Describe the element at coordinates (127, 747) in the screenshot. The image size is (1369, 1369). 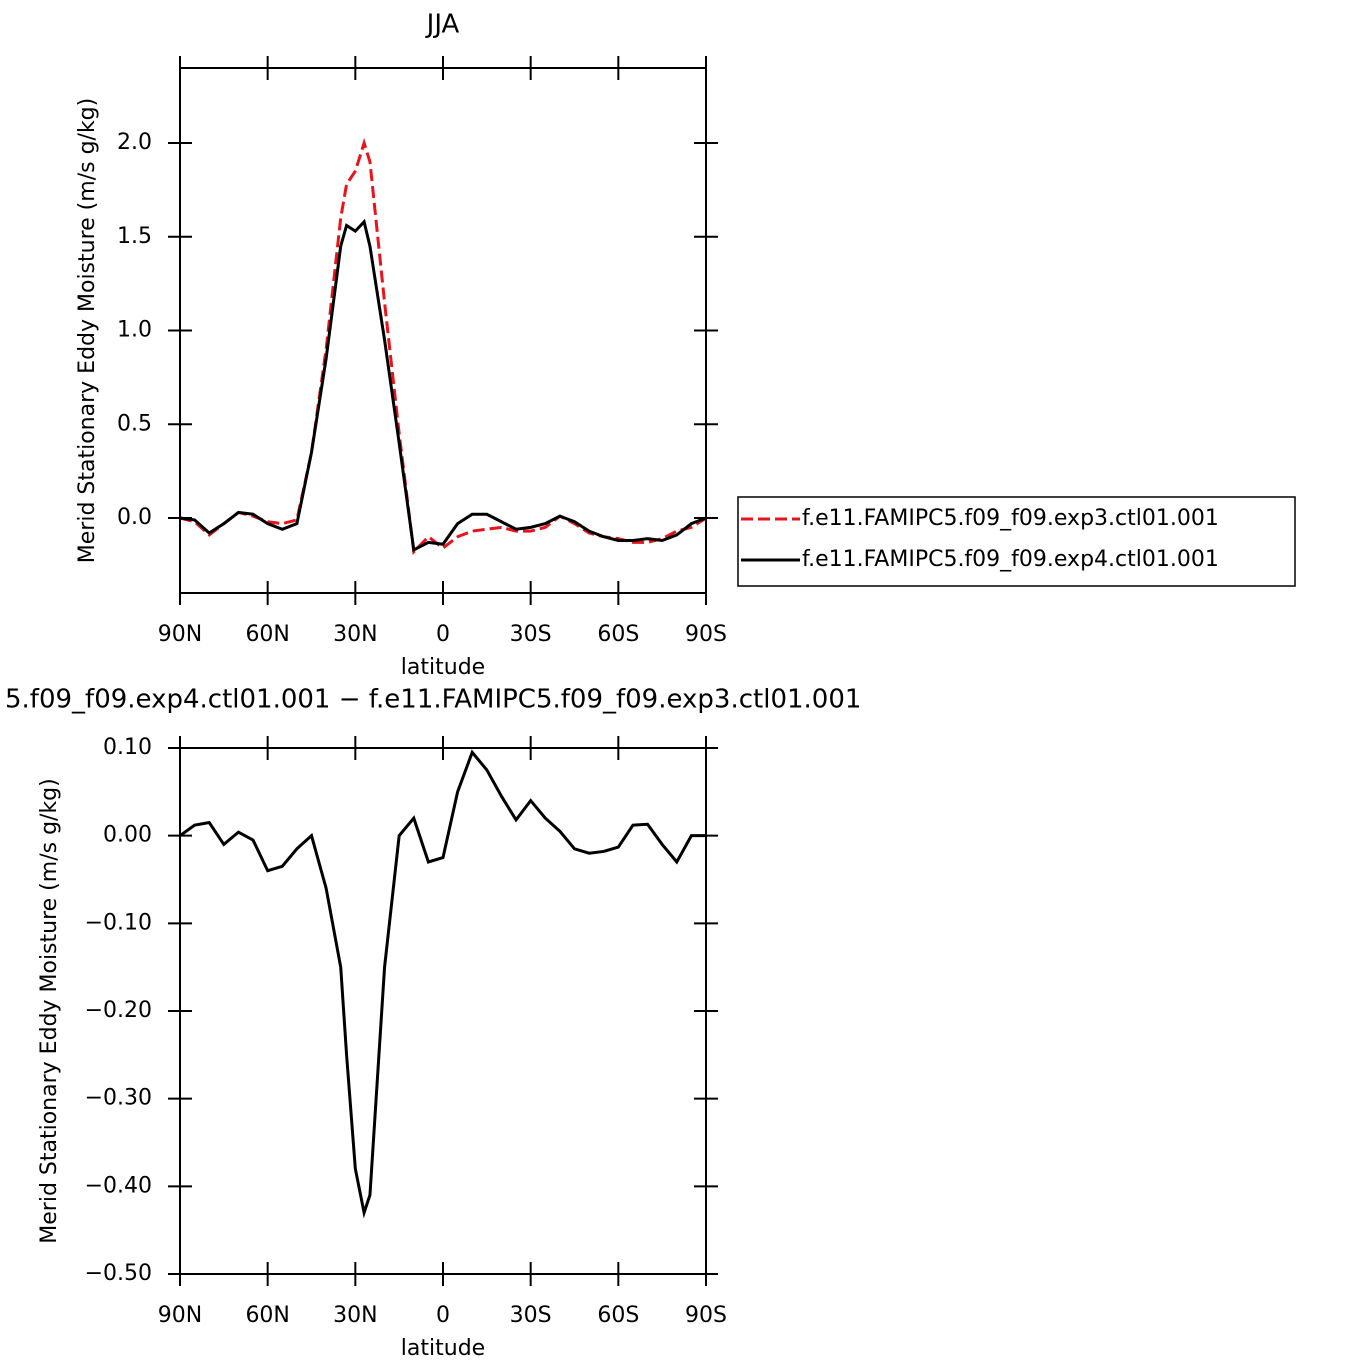
I see `y-tick-label: 0.10` at that location.